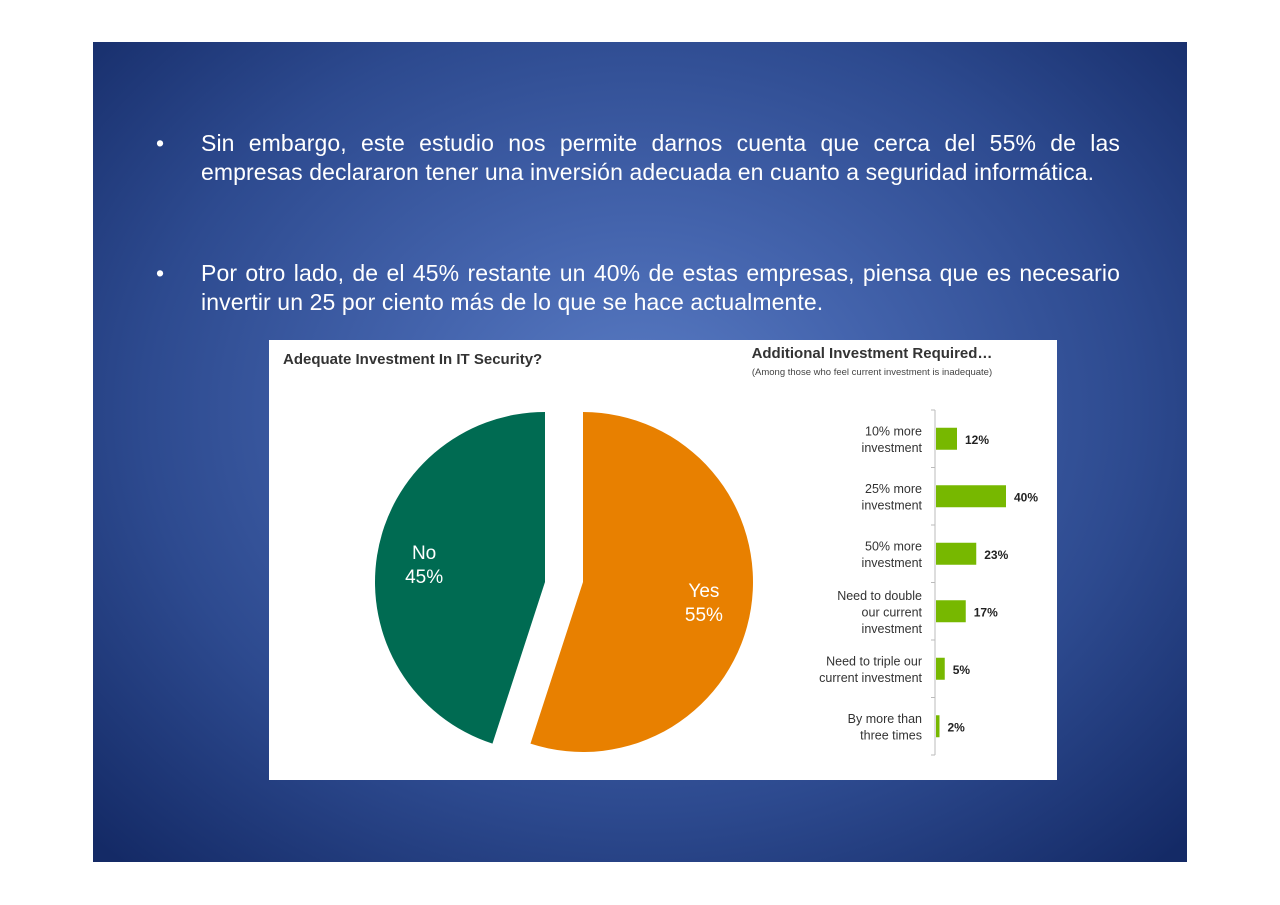  What do you see at coordinates (424, 553) in the screenshot?
I see `pie-label-no: No` at bounding box center [424, 553].